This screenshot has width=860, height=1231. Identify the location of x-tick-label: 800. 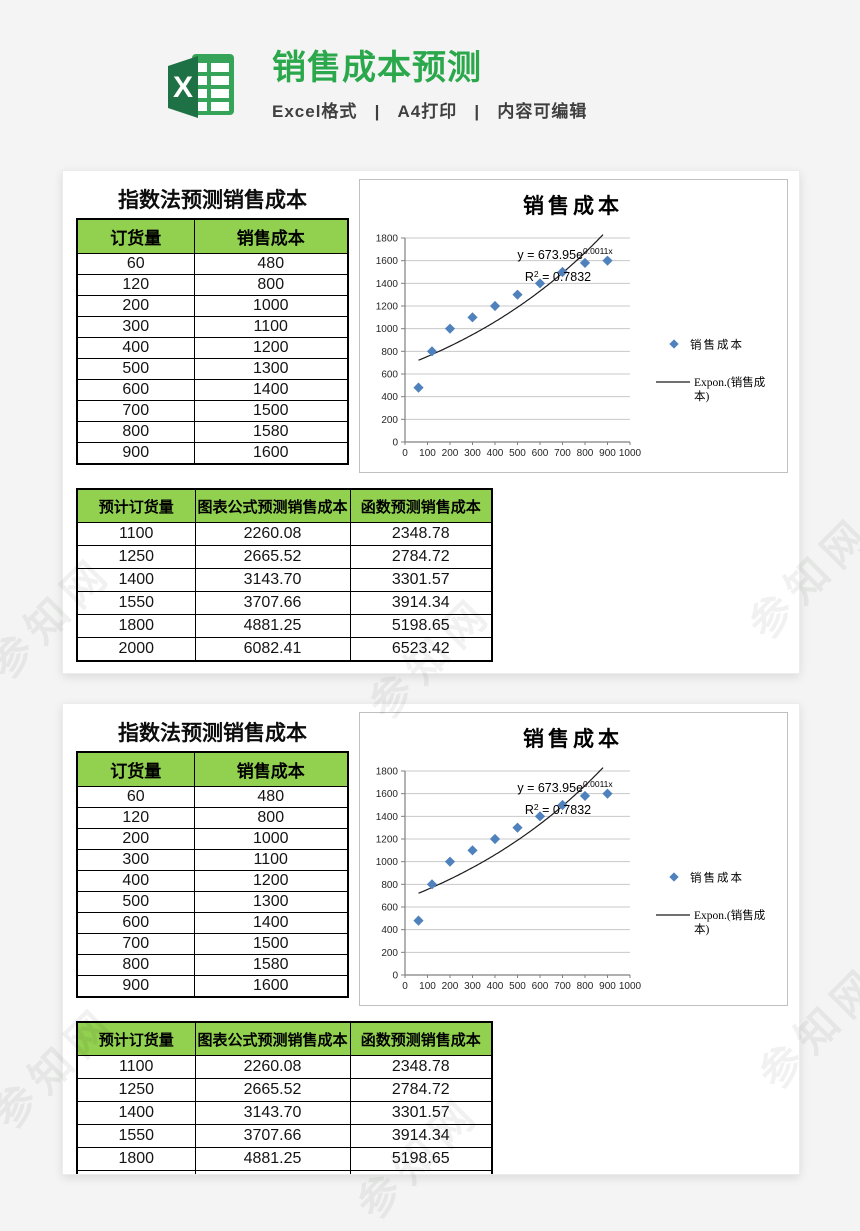
(585, 453).